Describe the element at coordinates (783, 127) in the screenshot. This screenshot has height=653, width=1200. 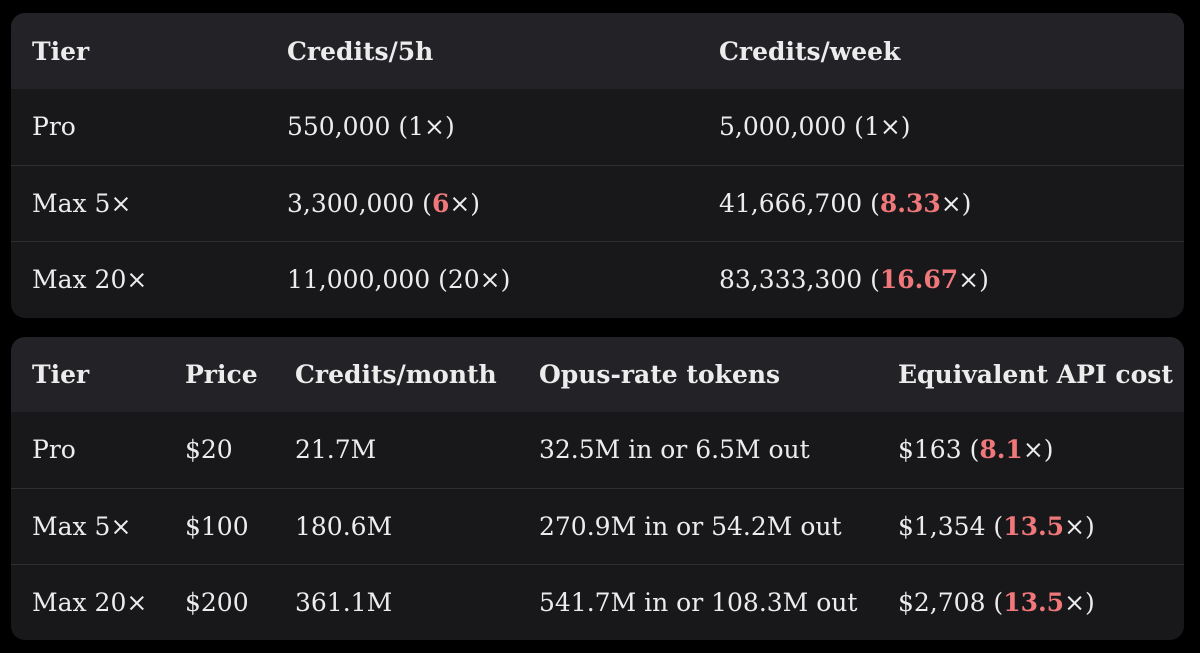
I see `credits-value: 5,000,000` at that location.